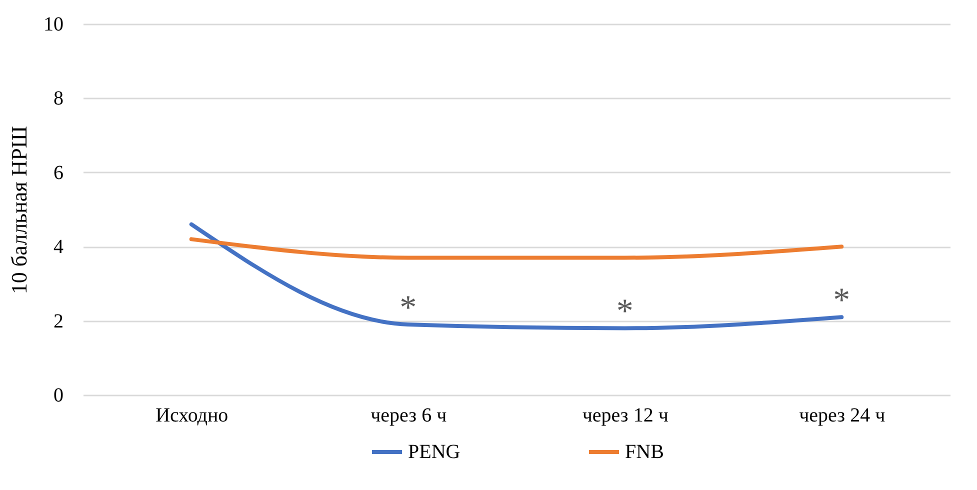 The image size is (977, 490). What do you see at coordinates (644, 452) in the screenshot?
I see `legend-label: FNB` at bounding box center [644, 452].